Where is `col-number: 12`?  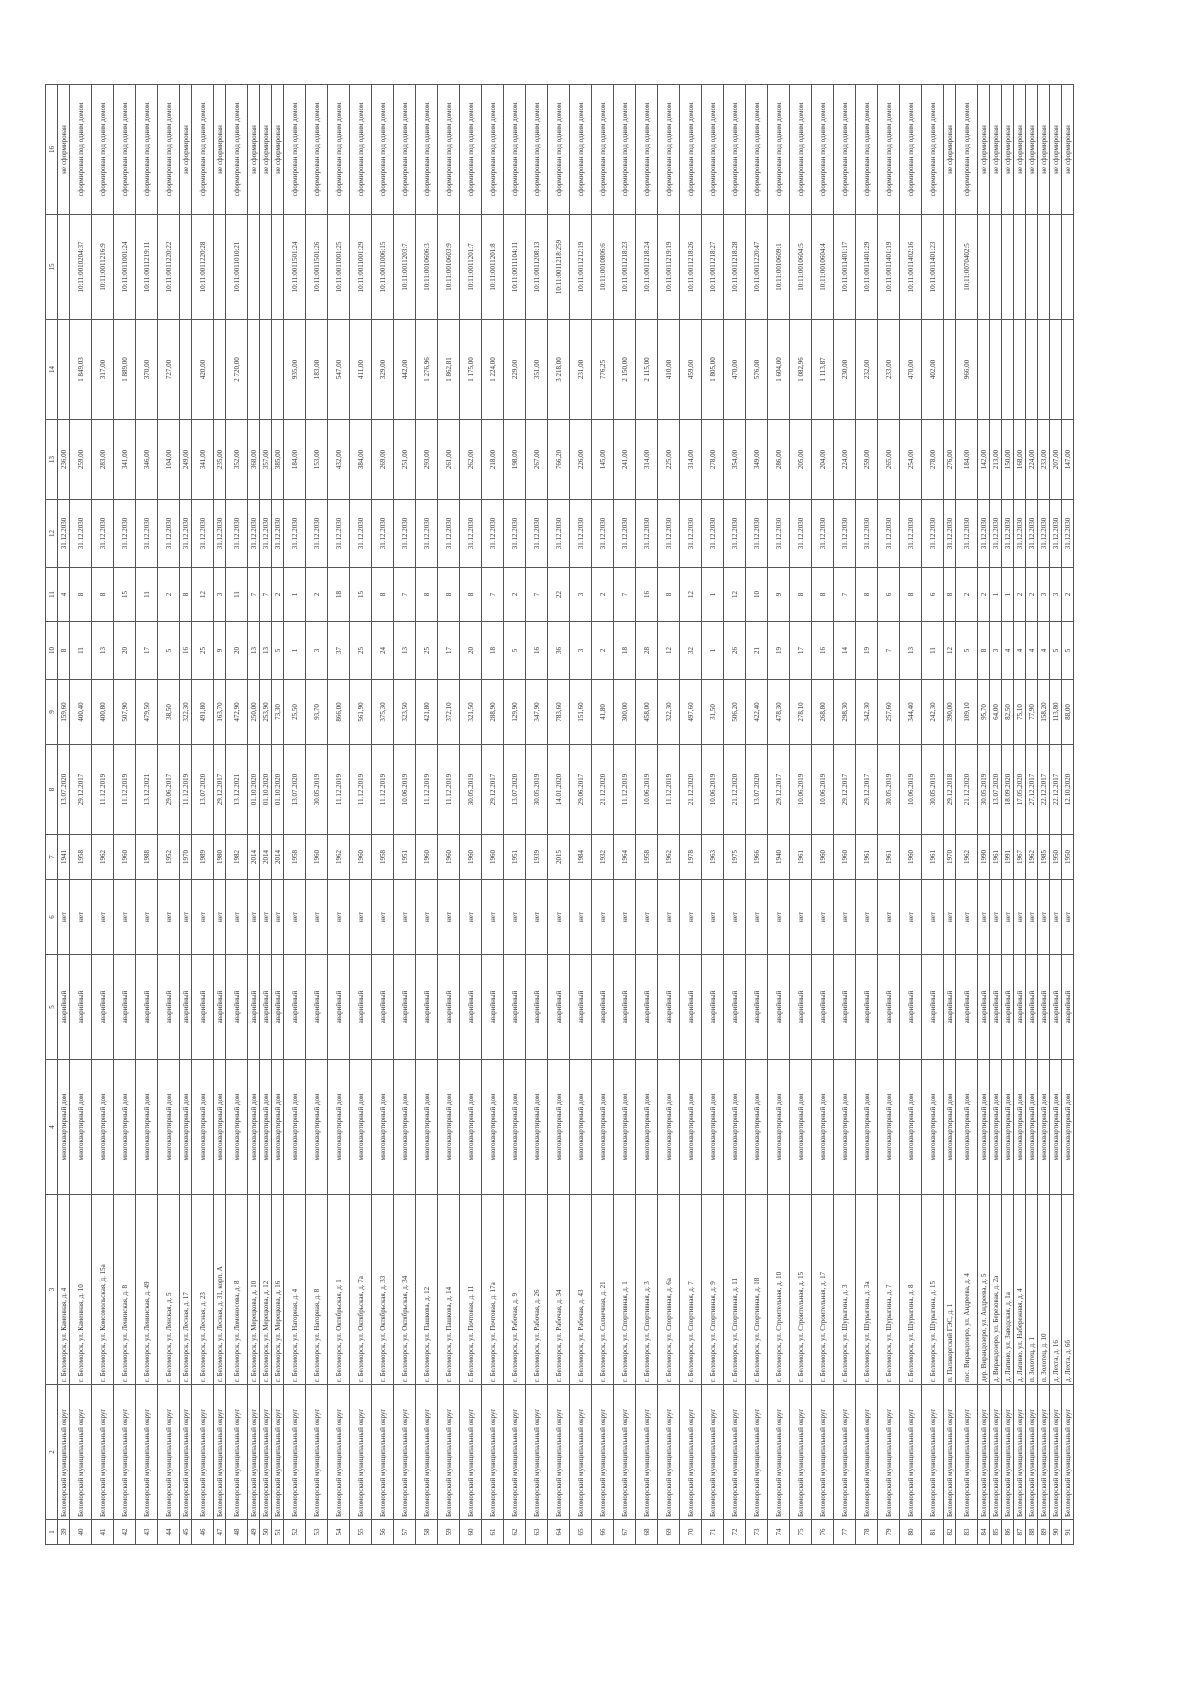 col-number: 12 is located at coordinates (51, 533).